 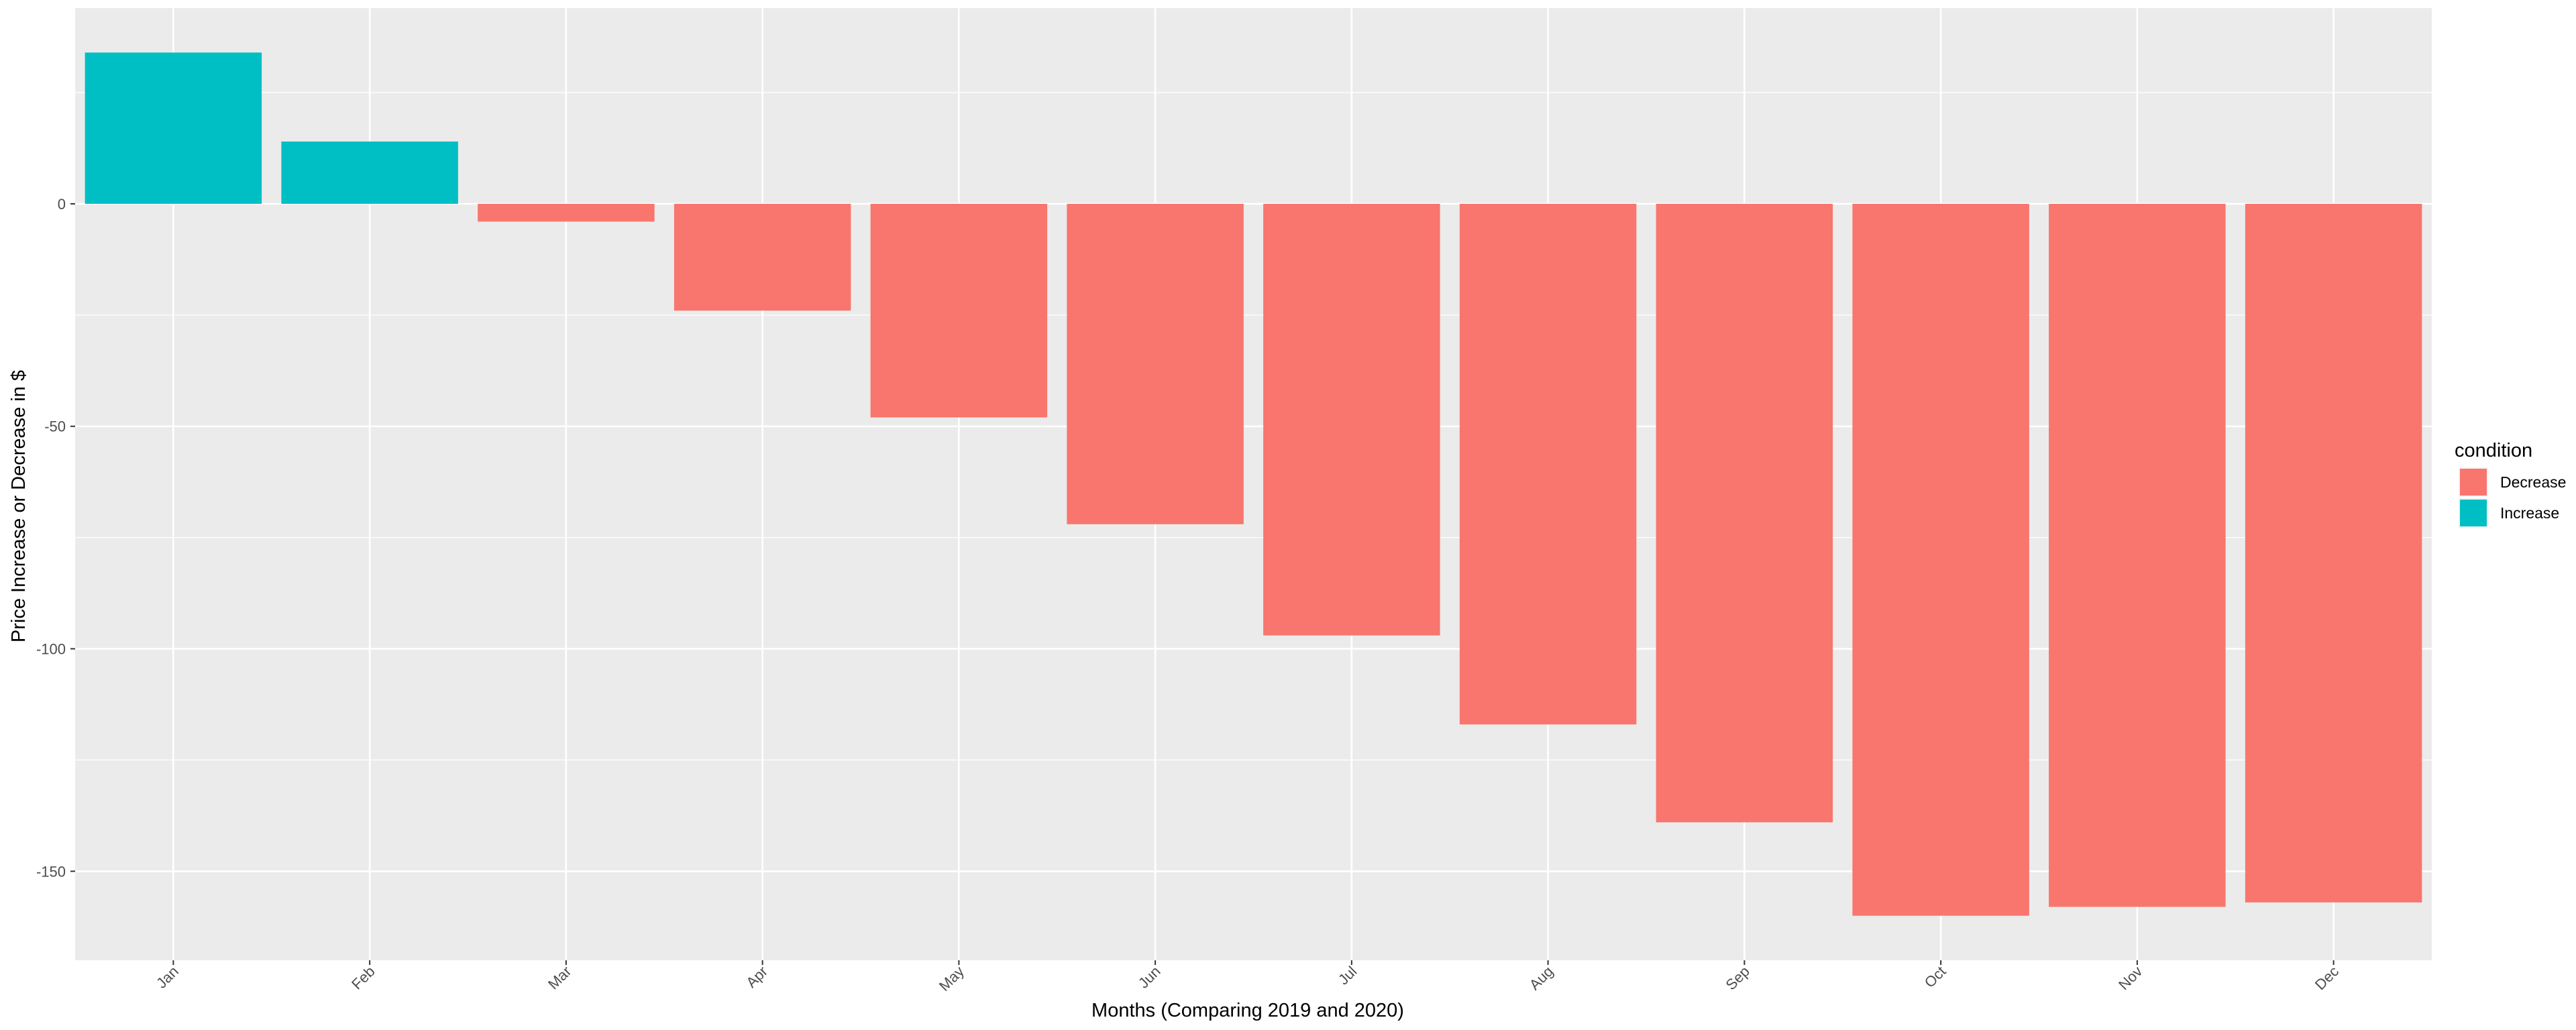 What do you see at coordinates (1940, 559) in the screenshot?
I see `bar-oct` at bounding box center [1940, 559].